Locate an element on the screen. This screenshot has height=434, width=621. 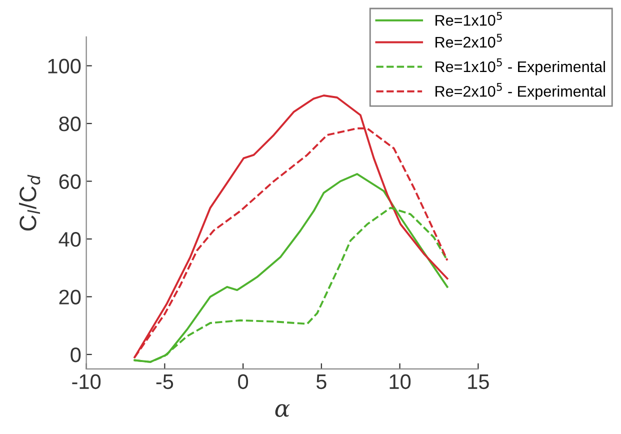
legend-label: Re=2x10$^{5}$ is located at coordinates (469, 41).